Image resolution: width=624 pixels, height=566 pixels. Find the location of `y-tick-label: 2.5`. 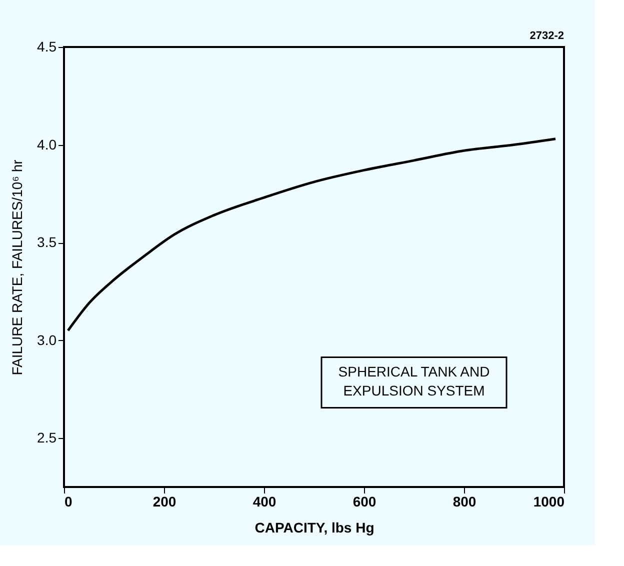

y-tick-label: 2.5 is located at coordinates (47, 438).